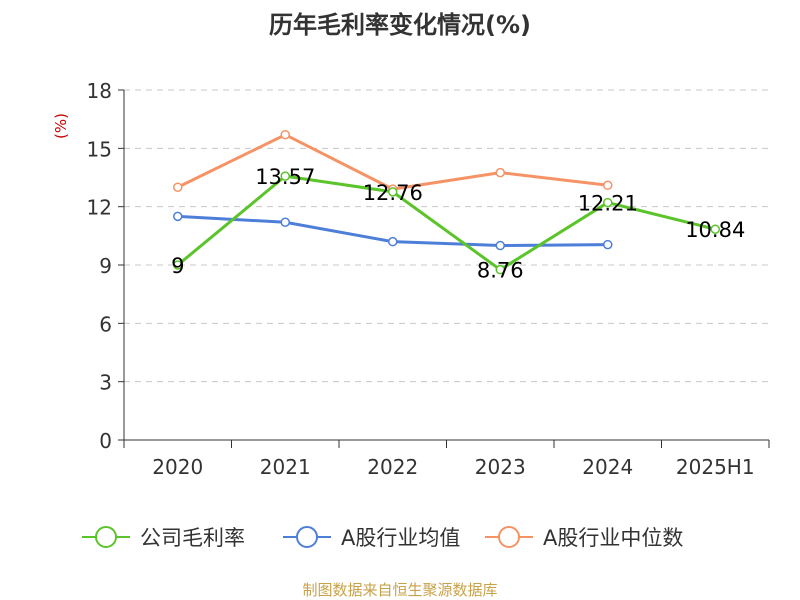  What do you see at coordinates (613, 538) in the screenshot?
I see `legend-label: A股行业中位数` at bounding box center [613, 538].